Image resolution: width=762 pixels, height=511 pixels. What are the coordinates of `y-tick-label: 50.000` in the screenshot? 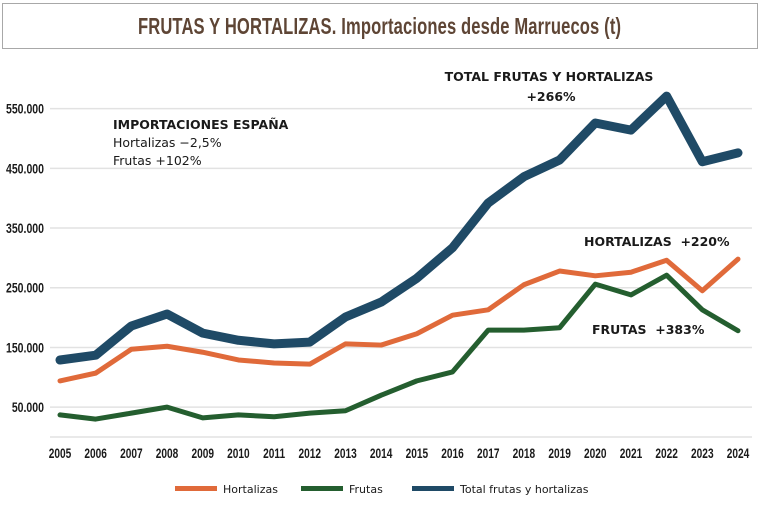 It's located at (28, 408).